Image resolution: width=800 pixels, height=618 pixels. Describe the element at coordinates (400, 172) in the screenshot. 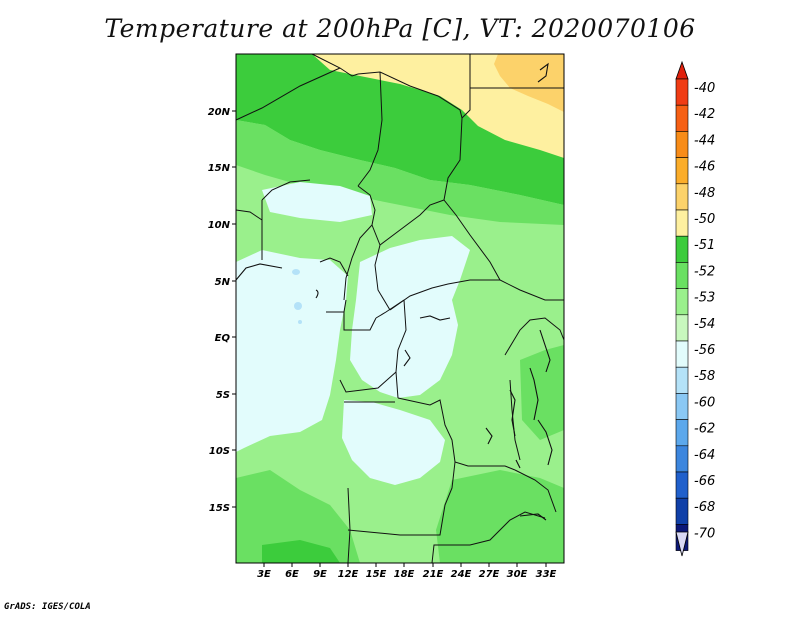

I see `field-band-53-north` at that location.